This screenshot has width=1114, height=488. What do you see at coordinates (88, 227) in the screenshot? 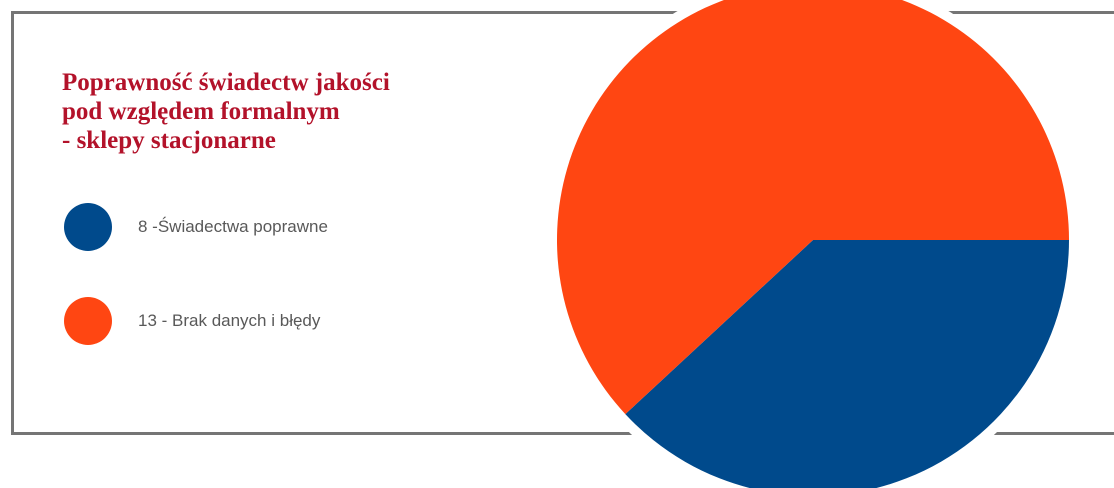
I see `legend-swatch-correct` at bounding box center [88, 227].